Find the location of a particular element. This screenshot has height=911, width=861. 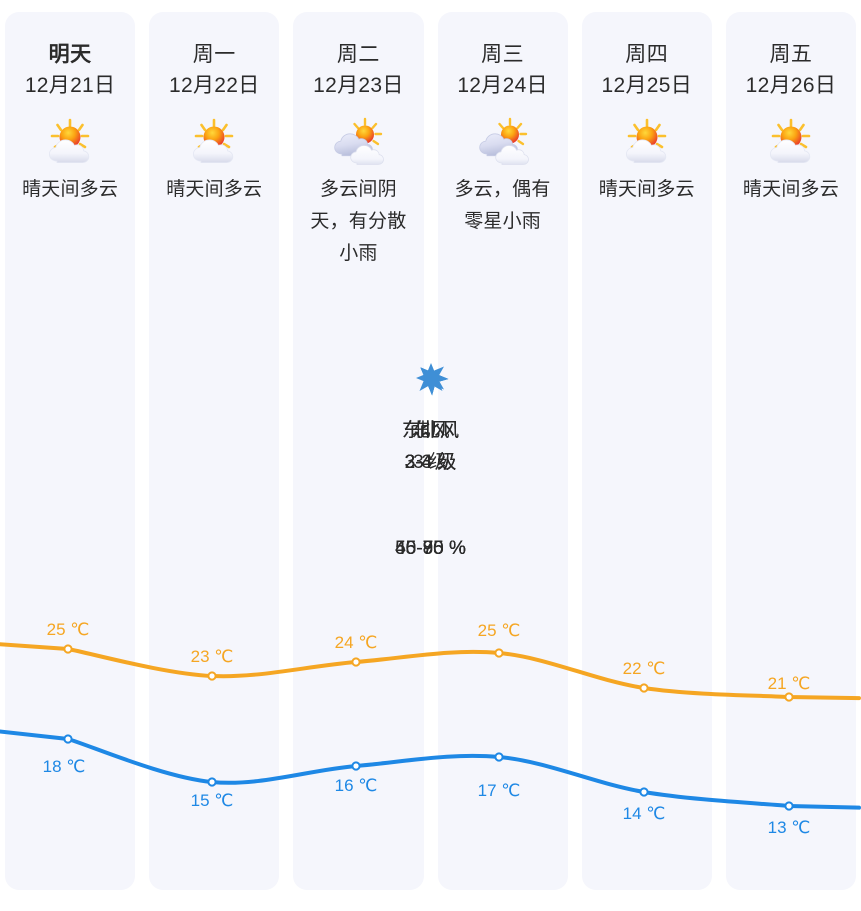

humidity-label: 45-75 % is located at coordinates (430, 548).